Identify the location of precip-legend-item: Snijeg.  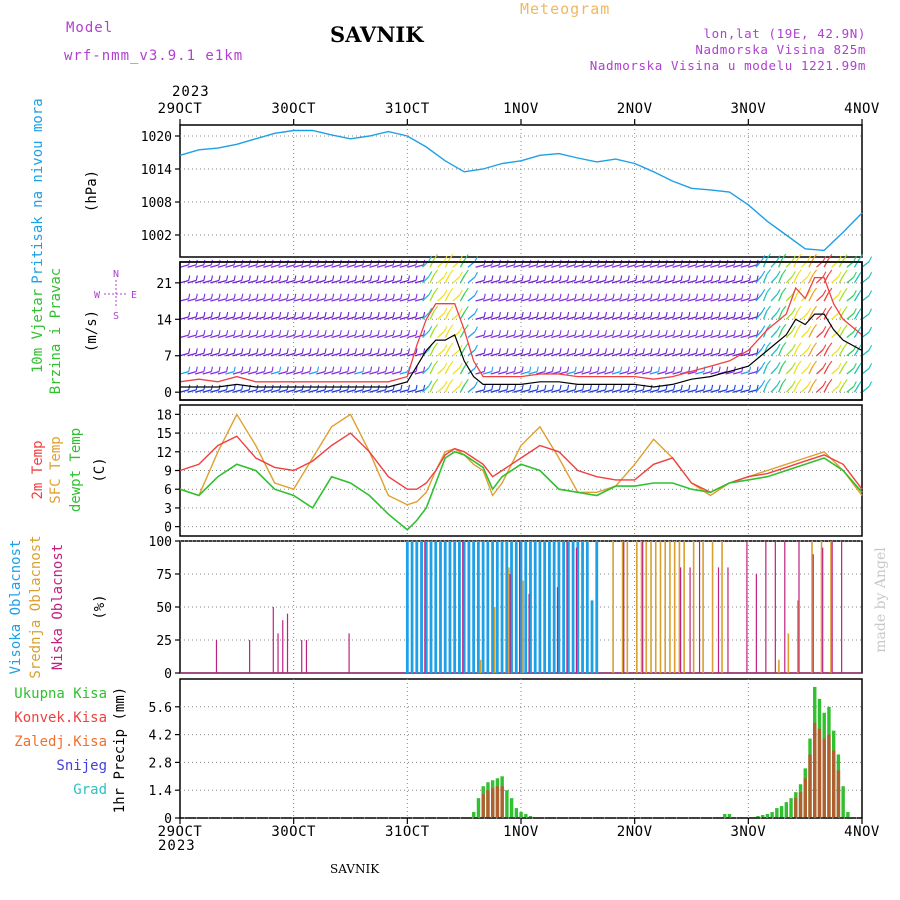
(81, 766).